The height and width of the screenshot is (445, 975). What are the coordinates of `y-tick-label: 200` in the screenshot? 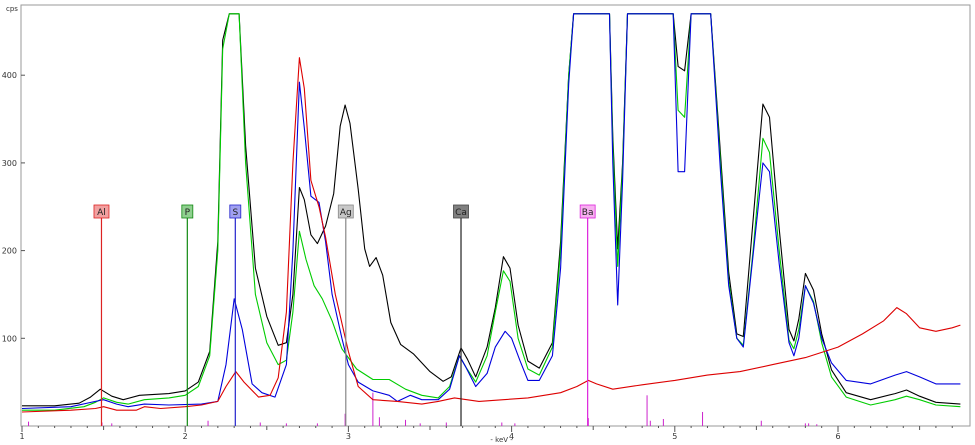 It's located at (9, 251).